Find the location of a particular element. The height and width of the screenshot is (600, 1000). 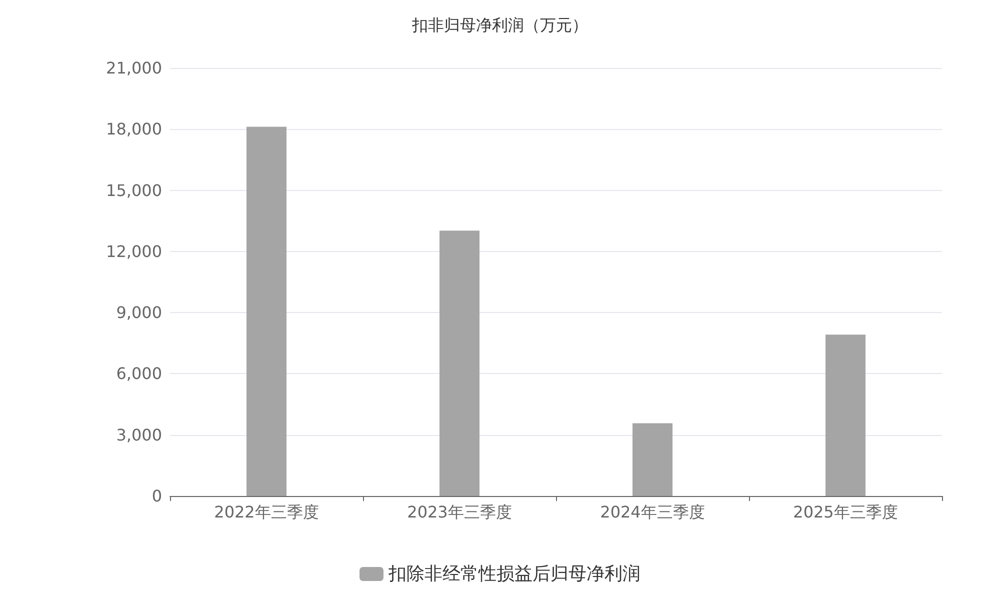

x-tick-label: 2023年三季度 is located at coordinates (459, 512).